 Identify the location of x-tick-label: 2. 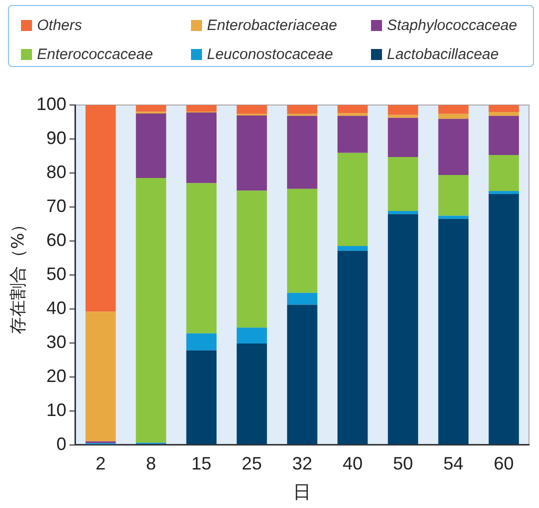
(101, 464).